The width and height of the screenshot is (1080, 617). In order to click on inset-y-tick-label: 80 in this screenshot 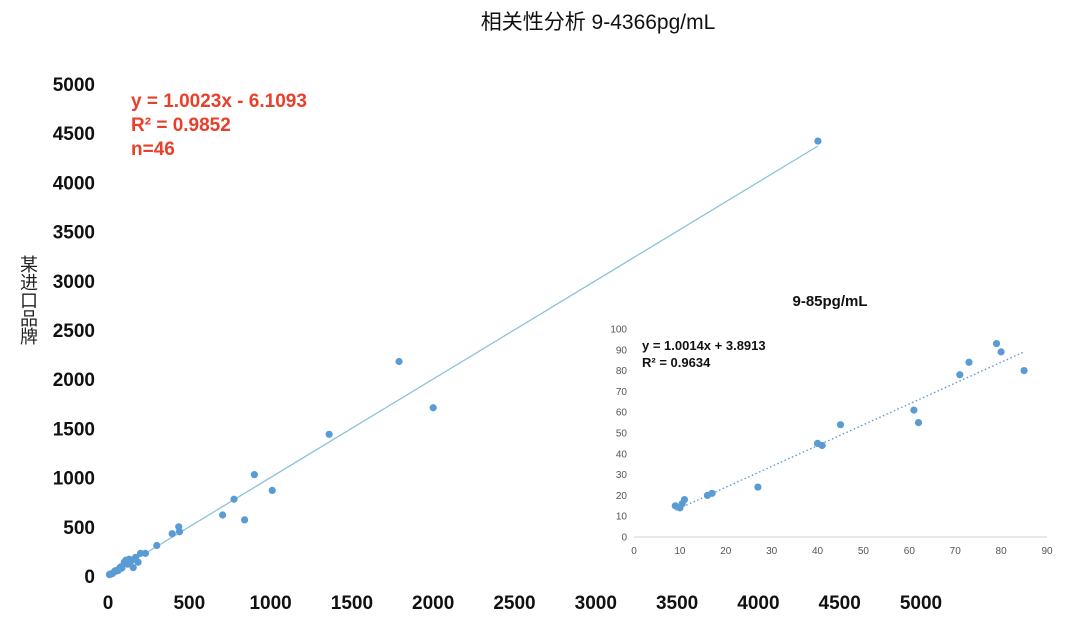, I will do `click(622, 371)`.